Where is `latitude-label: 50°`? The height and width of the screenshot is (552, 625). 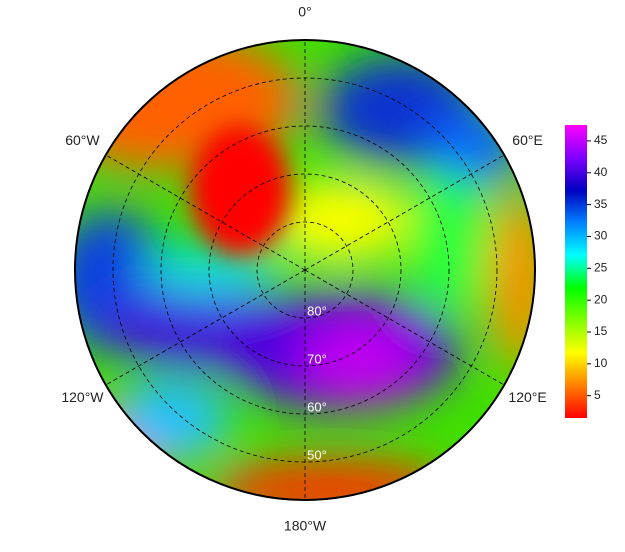 latitude-label: 50° is located at coordinates (317, 454).